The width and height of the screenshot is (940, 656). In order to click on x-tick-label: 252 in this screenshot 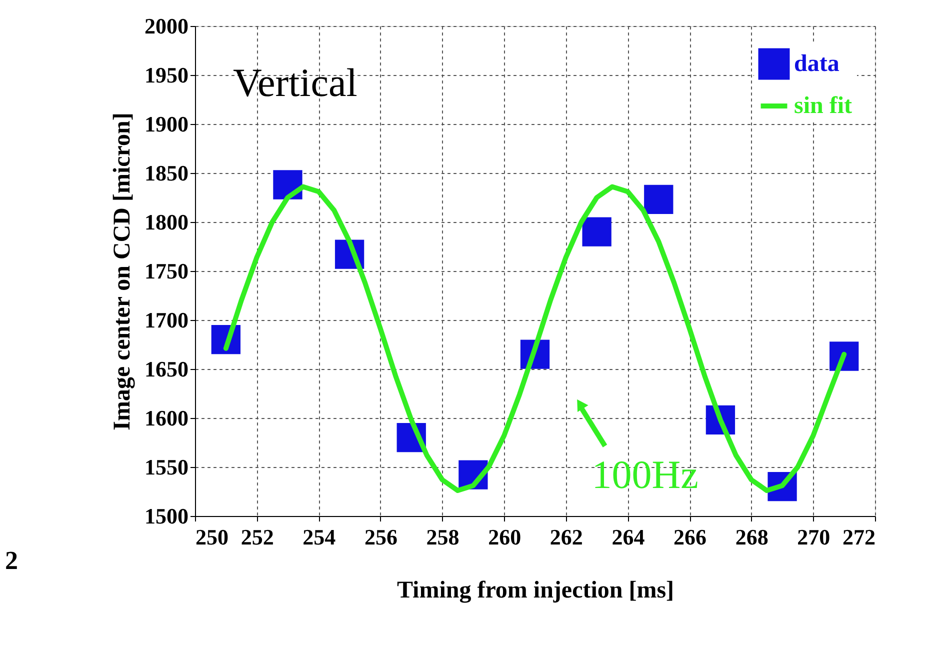, I will do `click(257, 537)`.